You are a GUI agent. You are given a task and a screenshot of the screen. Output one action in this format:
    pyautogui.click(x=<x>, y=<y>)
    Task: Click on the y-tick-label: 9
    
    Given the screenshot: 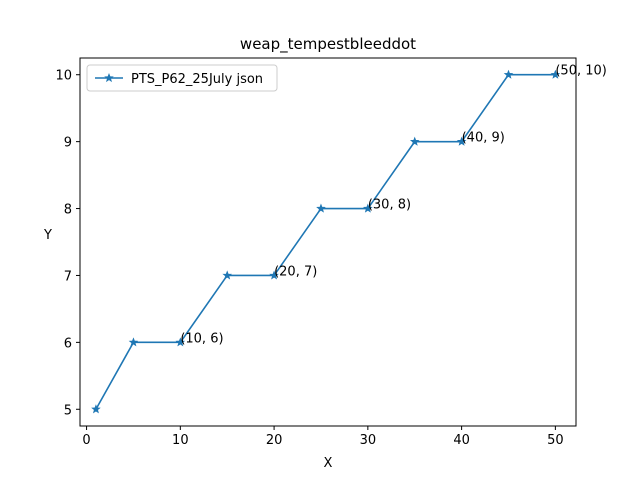 What is the action you would take?
    pyautogui.click(x=68, y=143)
    